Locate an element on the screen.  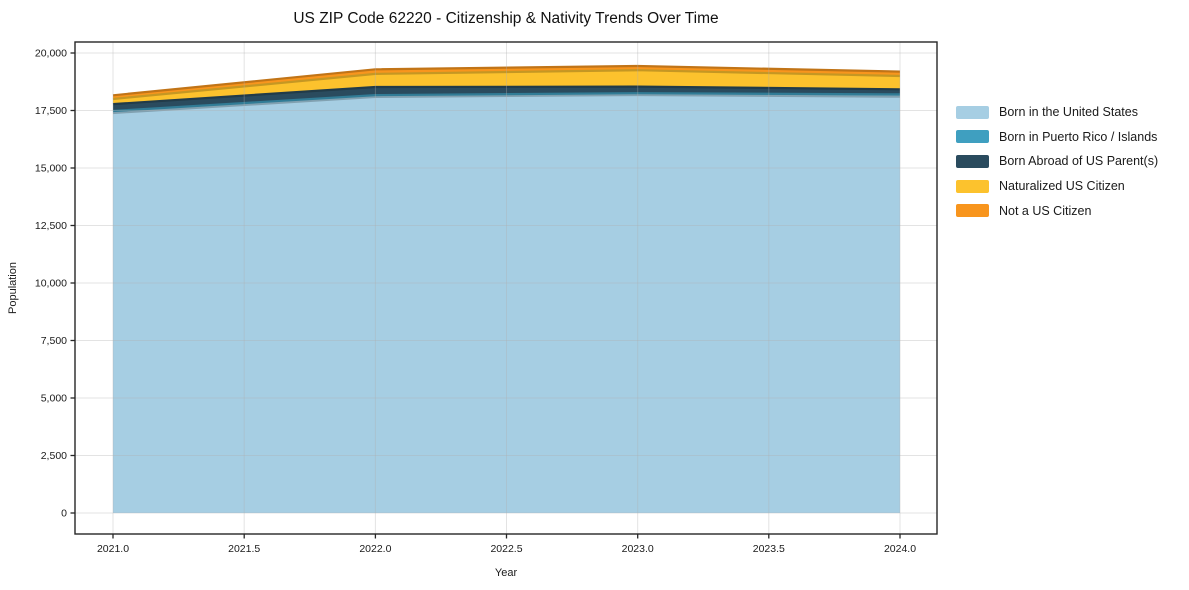
legend-label: Born in the United States is located at coordinates (1068, 112).